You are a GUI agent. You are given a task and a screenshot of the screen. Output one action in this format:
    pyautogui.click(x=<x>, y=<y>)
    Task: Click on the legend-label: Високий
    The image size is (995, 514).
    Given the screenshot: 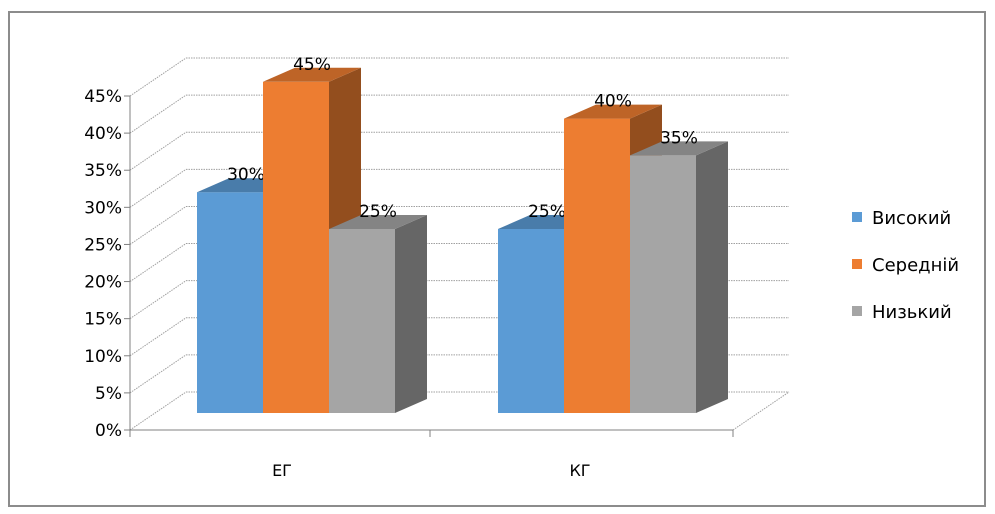 What is the action you would take?
    pyautogui.click(x=911, y=218)
    